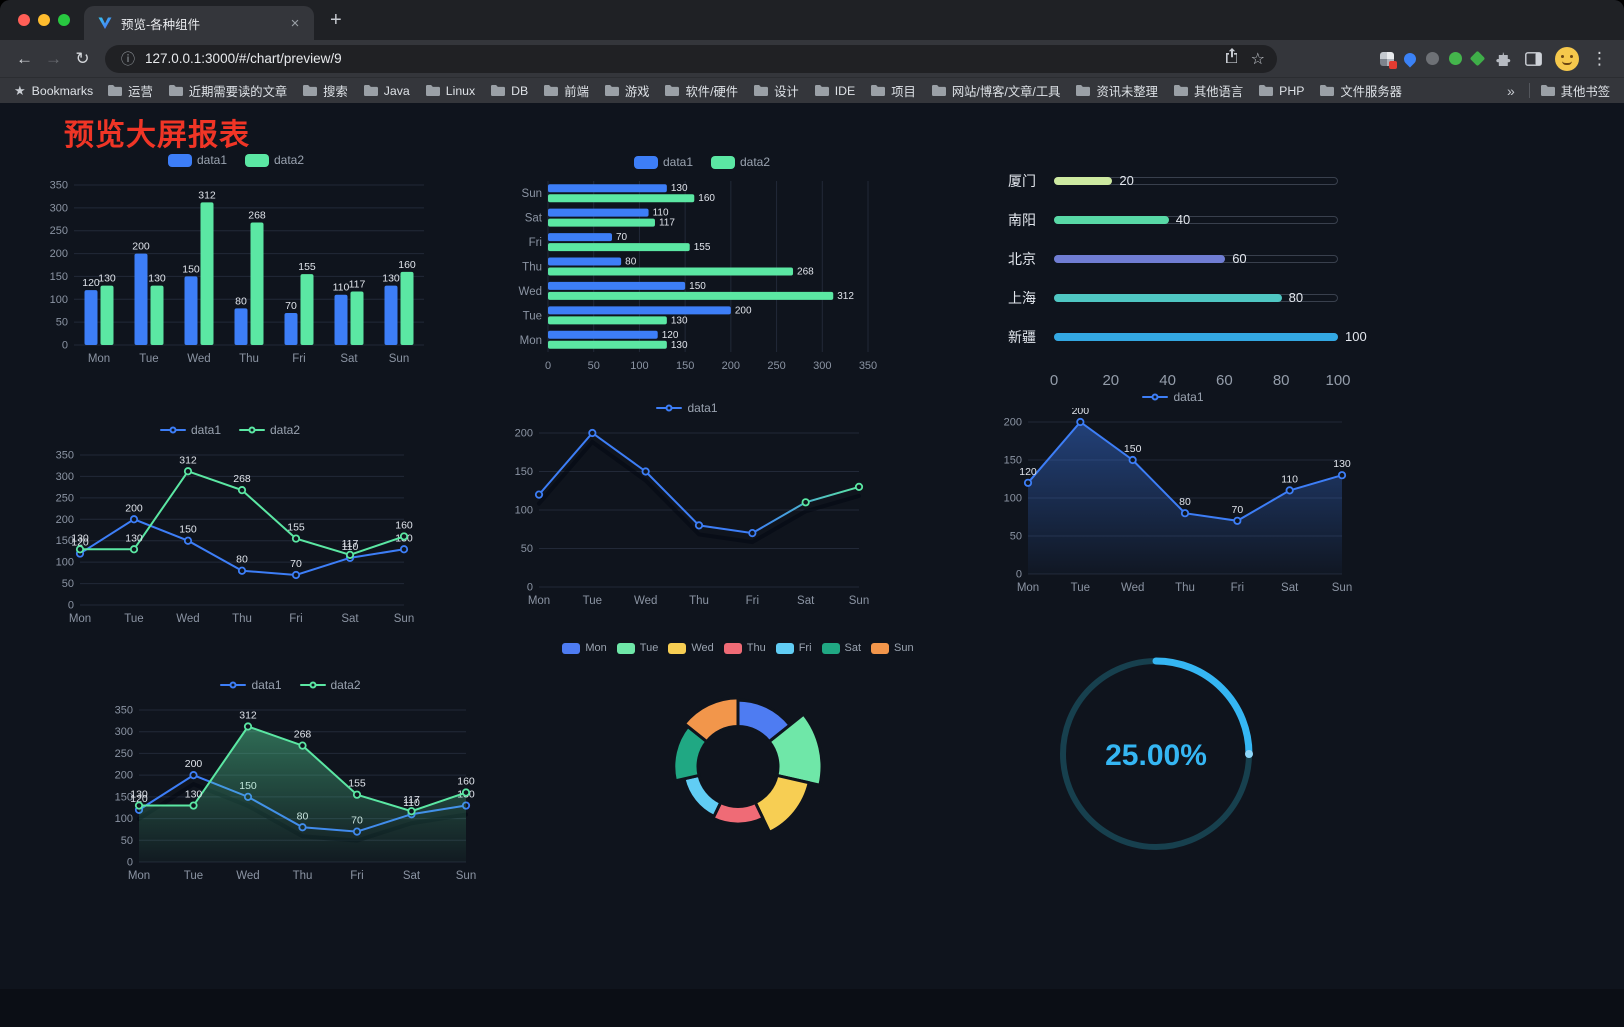 The image size is (1624, 1027). I want to click on close-window-button, so click(24, 20).